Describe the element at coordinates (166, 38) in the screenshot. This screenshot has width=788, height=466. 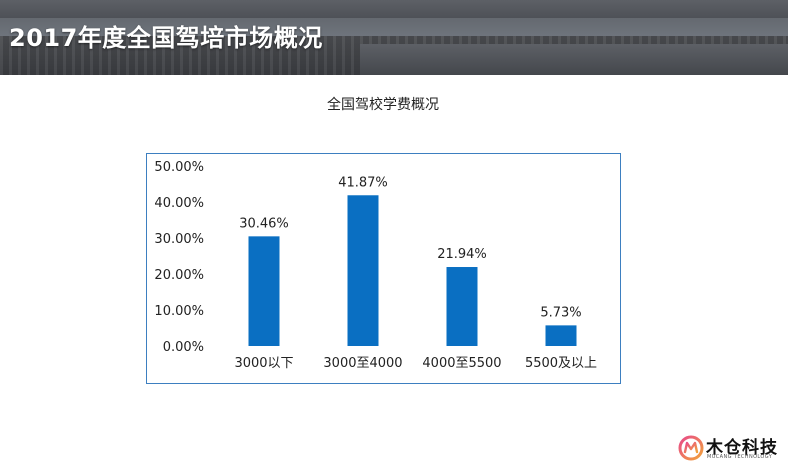
I see `page-title: 2017年度全国驾培市场概况` at that location.